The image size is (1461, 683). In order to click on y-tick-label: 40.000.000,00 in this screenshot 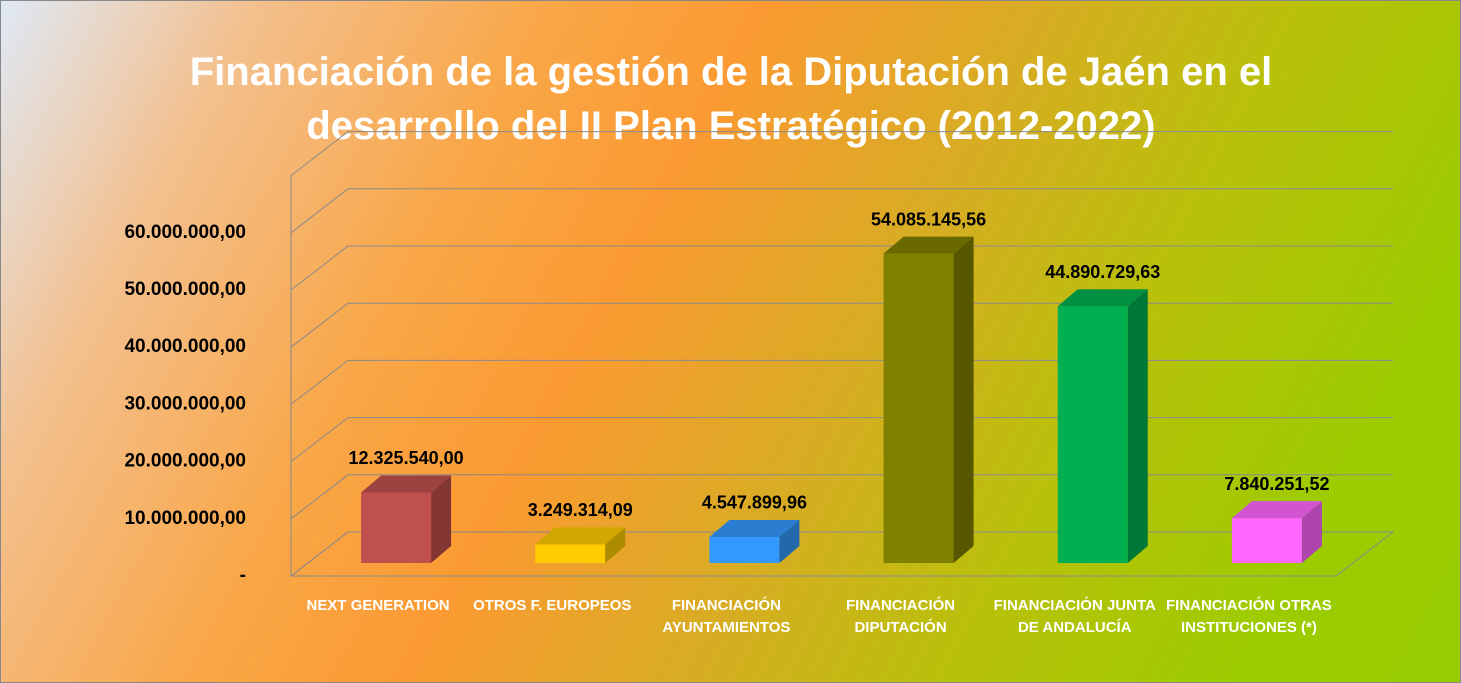, I will do `click(185, 346)`.